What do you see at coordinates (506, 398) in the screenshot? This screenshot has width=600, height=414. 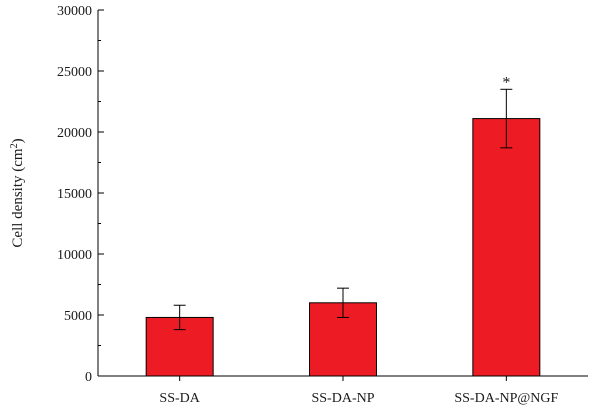 I see `x-tick-label-2: SS-DA-NP@NGF` at bounding box center [506, 398].